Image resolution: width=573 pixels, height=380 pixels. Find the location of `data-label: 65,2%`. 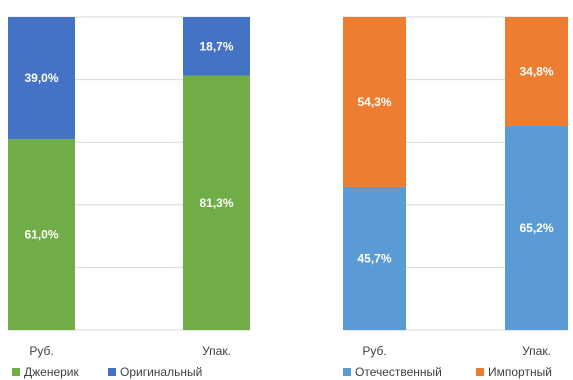

data-label: 65,2% is located at coordinates (536, 228).